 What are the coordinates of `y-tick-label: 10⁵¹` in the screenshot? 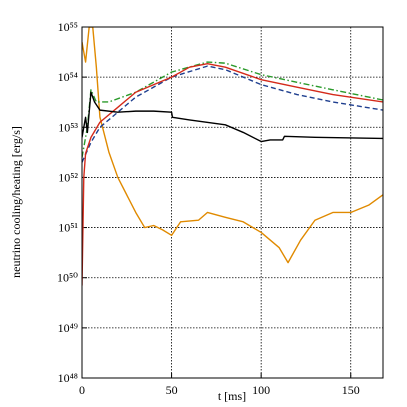 It's located at (68, 228).